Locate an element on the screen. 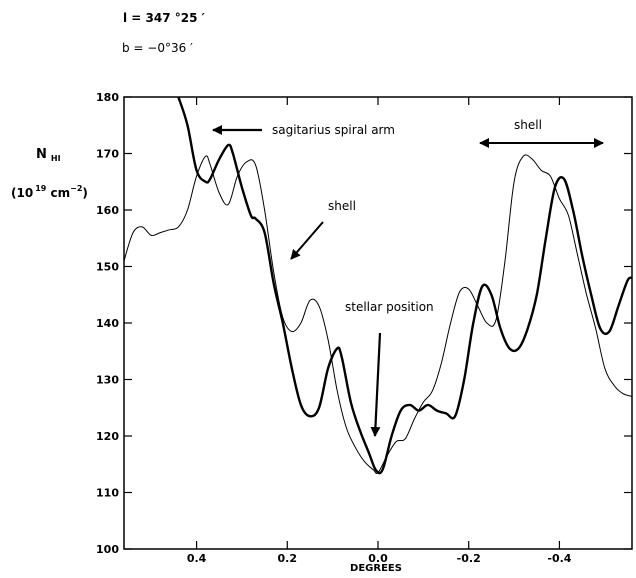 This screenshot has height=578, width=636. y-tick-label: 160 is located at coordinates (107, 210).